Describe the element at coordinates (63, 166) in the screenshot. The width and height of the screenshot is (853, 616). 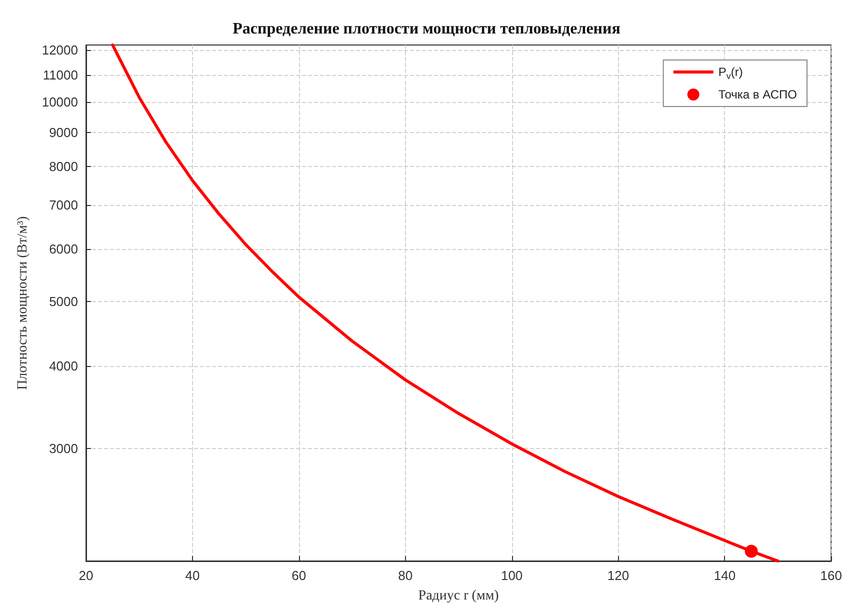
I see `y-tick-label: 8000` at that location.